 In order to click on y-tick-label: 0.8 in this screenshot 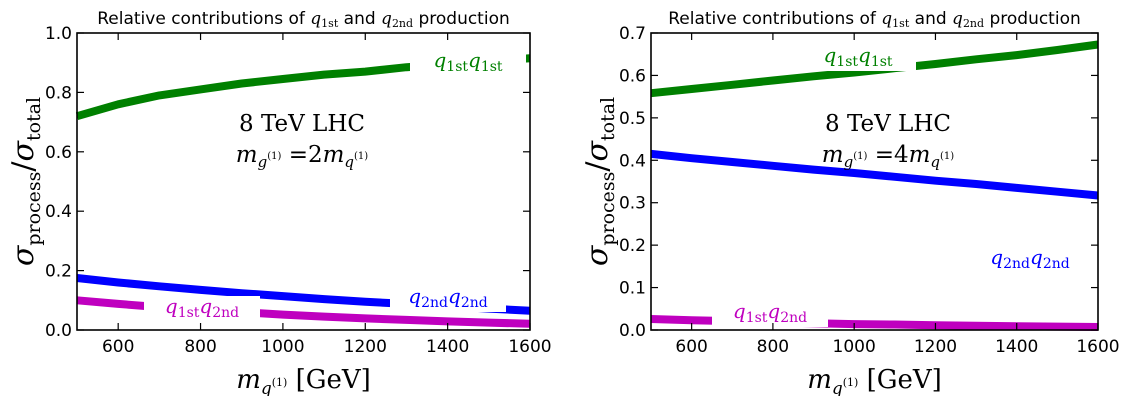, I will do `click(58, 93)`.